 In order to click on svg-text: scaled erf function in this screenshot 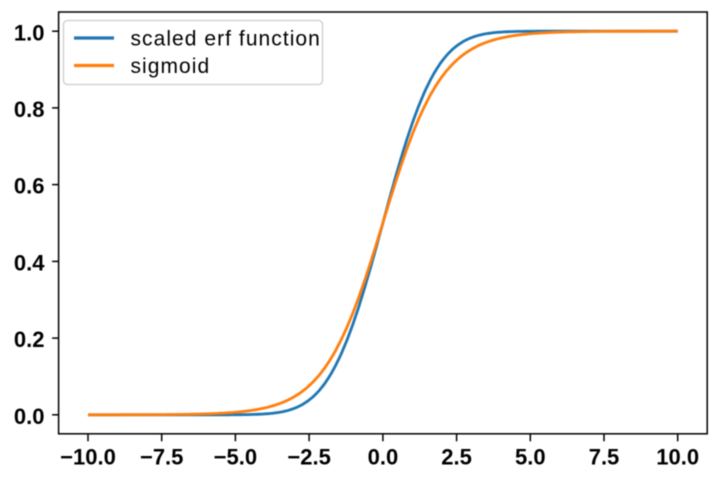, I will do `click(226, 39)`.